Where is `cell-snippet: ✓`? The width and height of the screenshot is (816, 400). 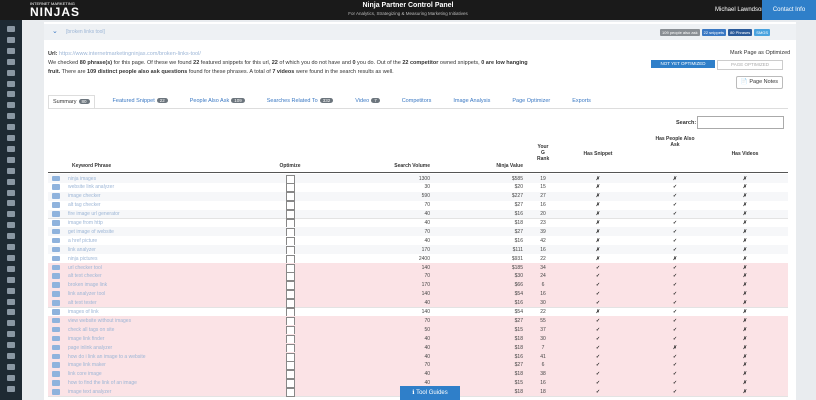
cell-snippet: ✓ is located at coordinates (598, 383).